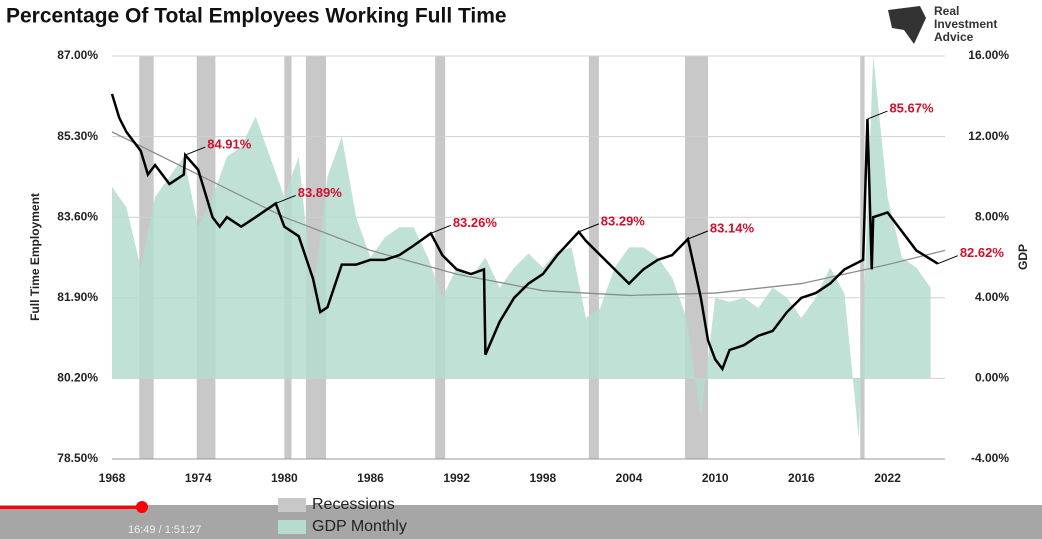  Describe the element at coordinates (71, 507) in the screenshot. I see `progress-bar` at that location.